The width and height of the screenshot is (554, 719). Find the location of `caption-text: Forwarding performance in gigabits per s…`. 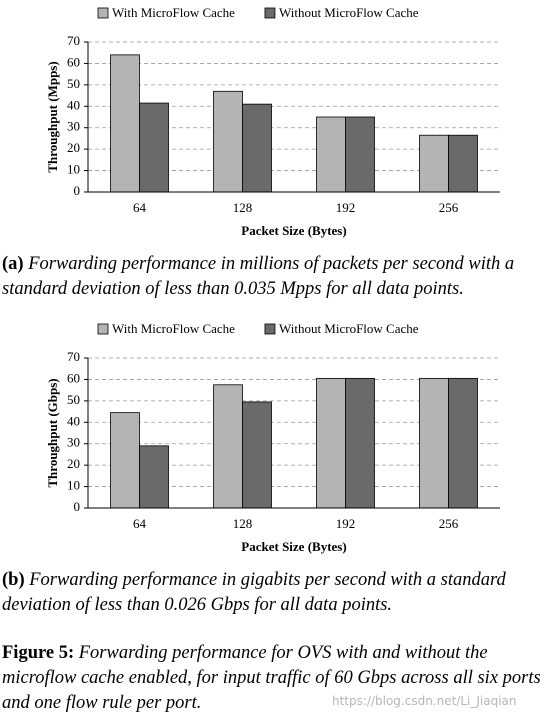

caption-text: Forwarding performance in gigabits per s… is located at coordinates (254, 592).